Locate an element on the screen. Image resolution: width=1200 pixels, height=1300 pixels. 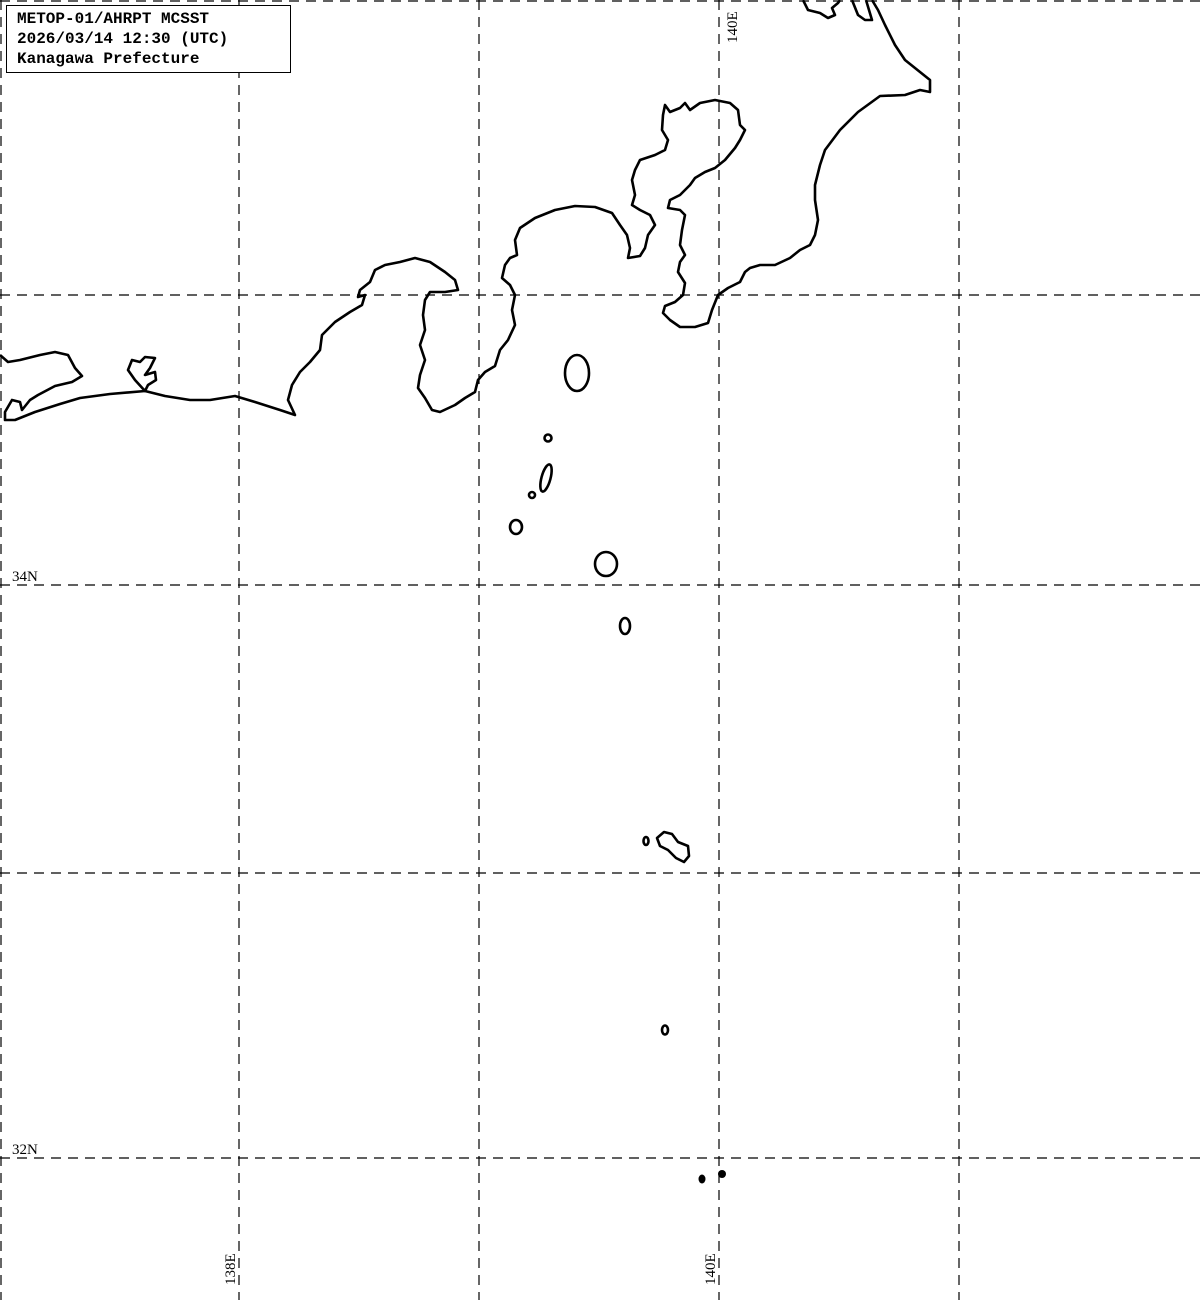
island-oshima is located at coordinates (577, 373).